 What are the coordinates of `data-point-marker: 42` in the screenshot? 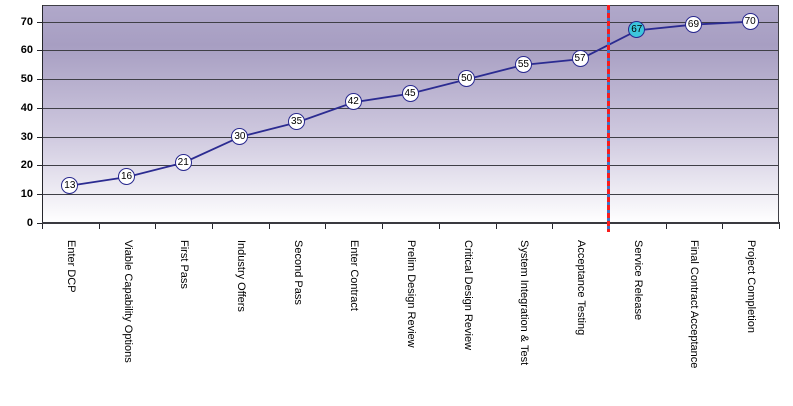 It's located at (353, 102).